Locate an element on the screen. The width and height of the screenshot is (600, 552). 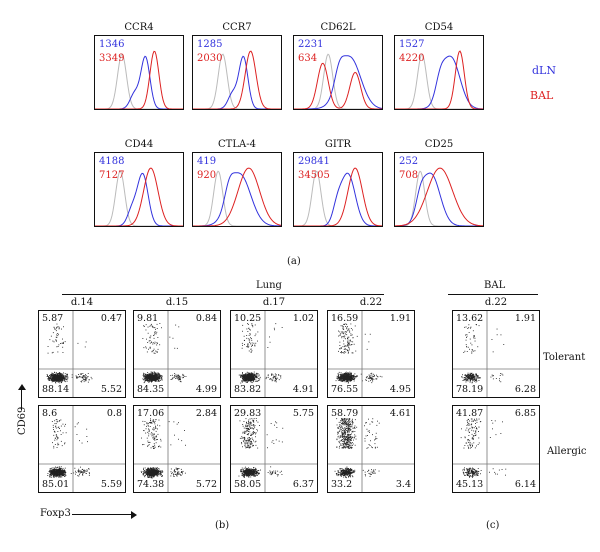
mfi-dln: 29841 is located at coordinates (314, 161).